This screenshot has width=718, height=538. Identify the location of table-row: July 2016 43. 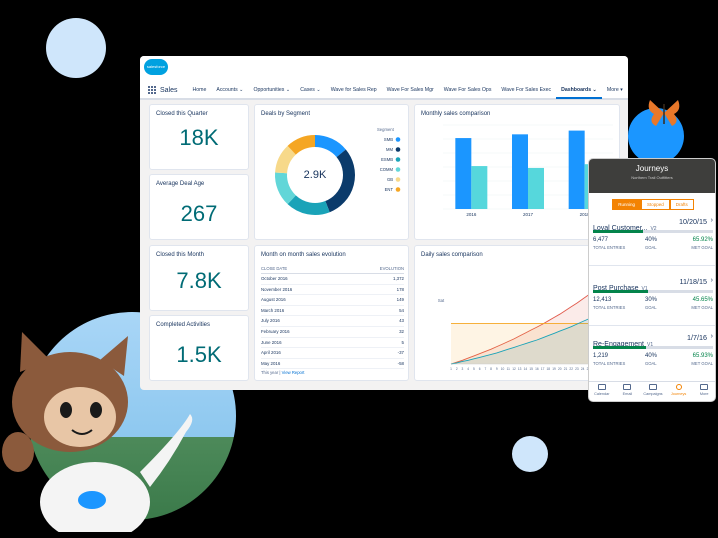
(332, 321).